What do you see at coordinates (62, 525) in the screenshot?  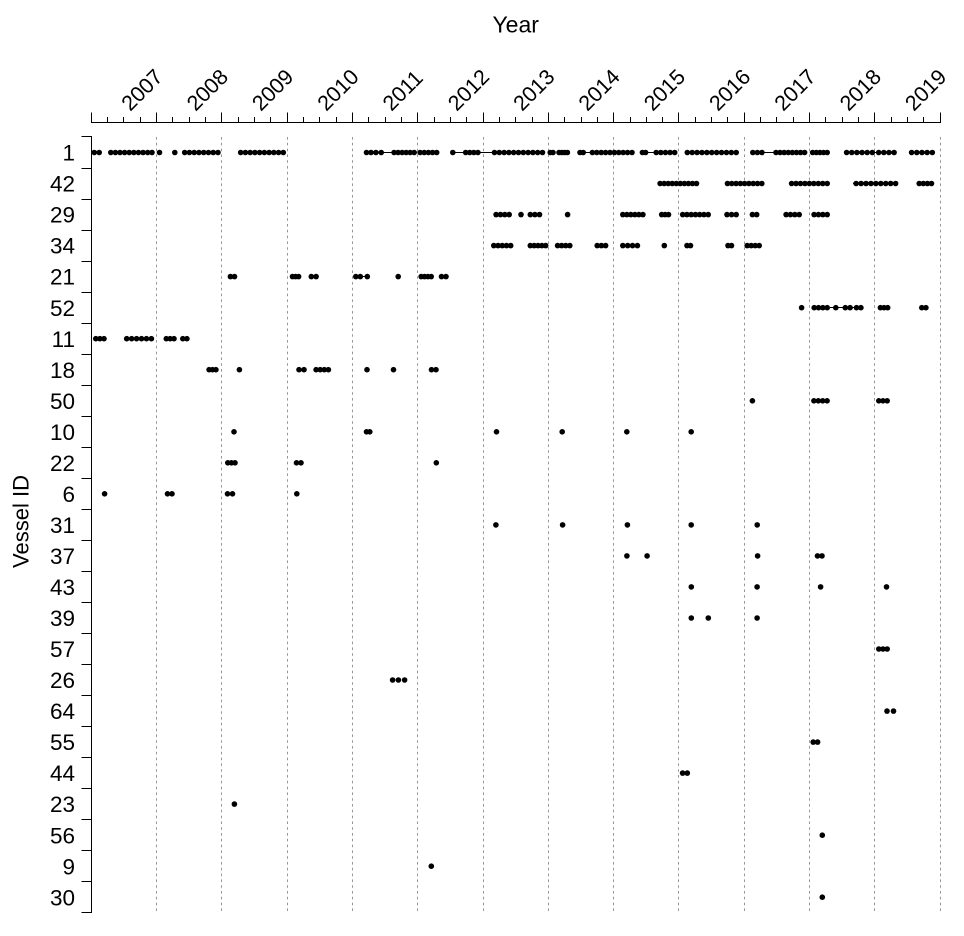 I see `svg-text: 31` at bounding box center [62, 525].